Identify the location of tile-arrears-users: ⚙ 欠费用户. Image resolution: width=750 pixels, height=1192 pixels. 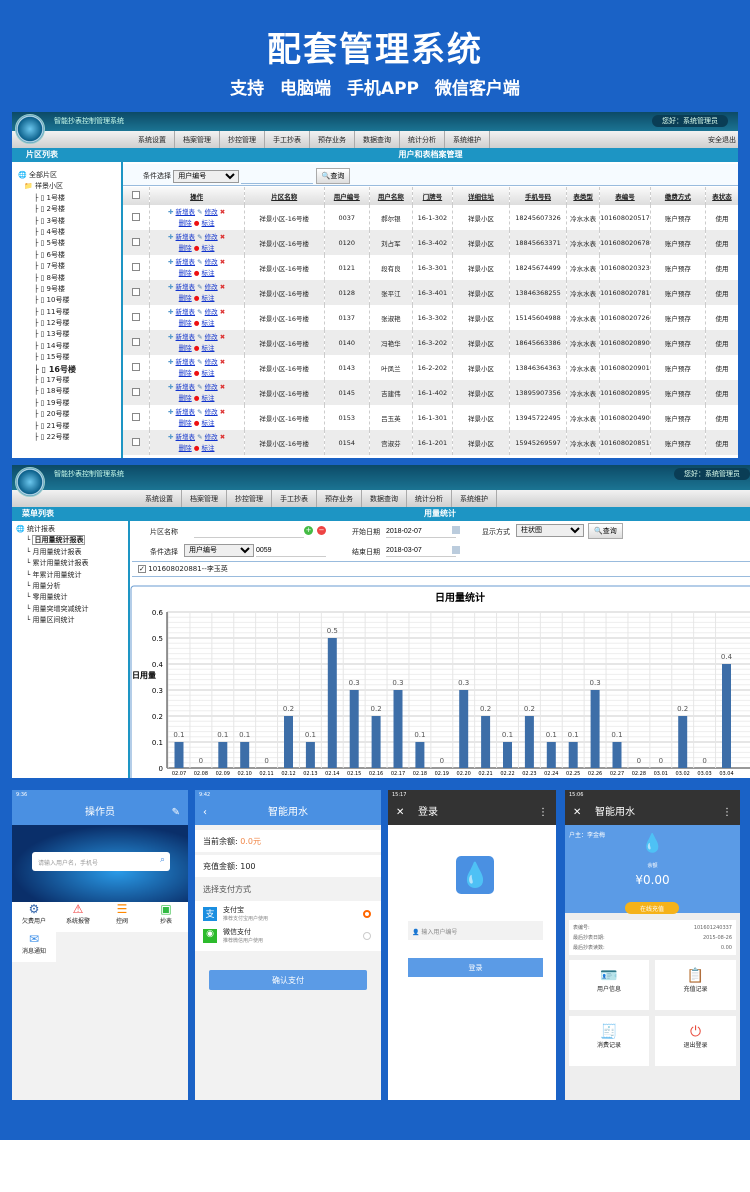
(34, 917).